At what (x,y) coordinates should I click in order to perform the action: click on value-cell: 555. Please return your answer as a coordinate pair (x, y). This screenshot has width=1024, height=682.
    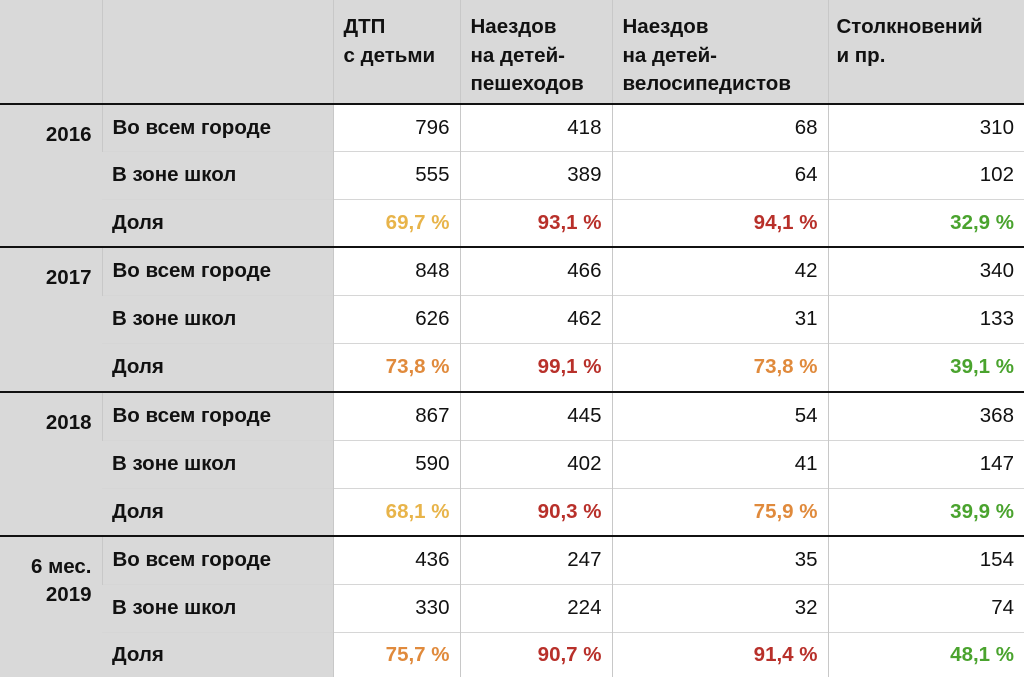
    Looking at the image, I should click on (396, 174).